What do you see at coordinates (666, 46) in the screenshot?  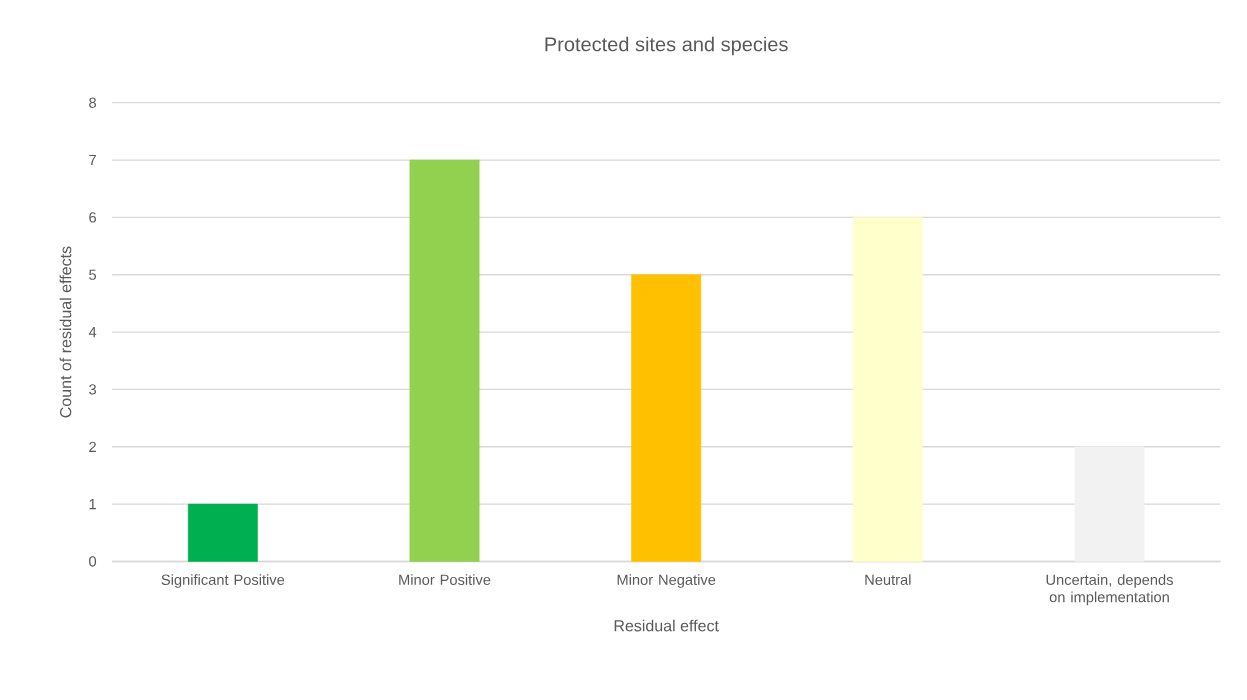 I see `chart-title: Protected sites and species` at bounding box center [666, 46].